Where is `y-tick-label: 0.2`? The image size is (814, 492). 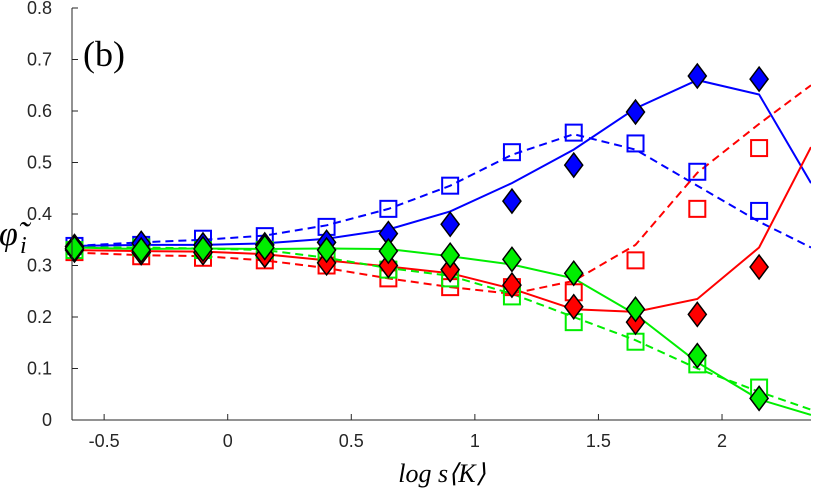 y-tick-label: 0.2 is located at coordinates (39, 317).